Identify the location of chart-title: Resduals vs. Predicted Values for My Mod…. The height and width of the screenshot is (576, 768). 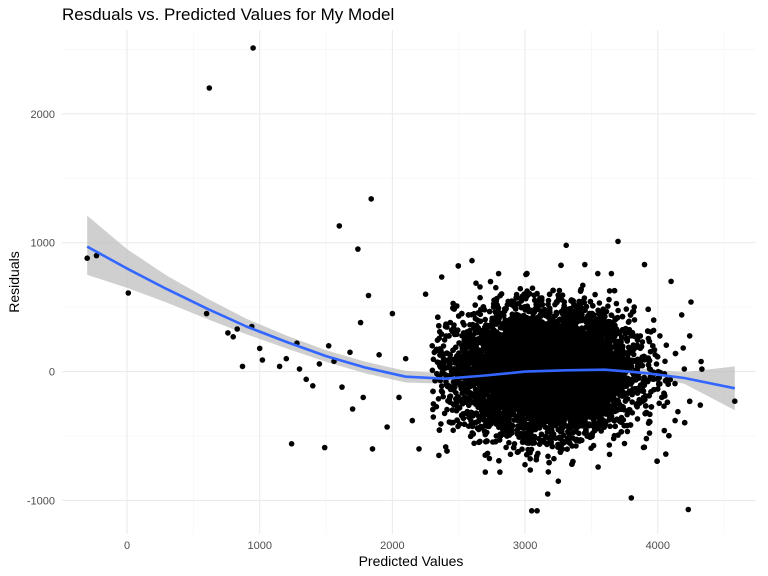
(228, 14).